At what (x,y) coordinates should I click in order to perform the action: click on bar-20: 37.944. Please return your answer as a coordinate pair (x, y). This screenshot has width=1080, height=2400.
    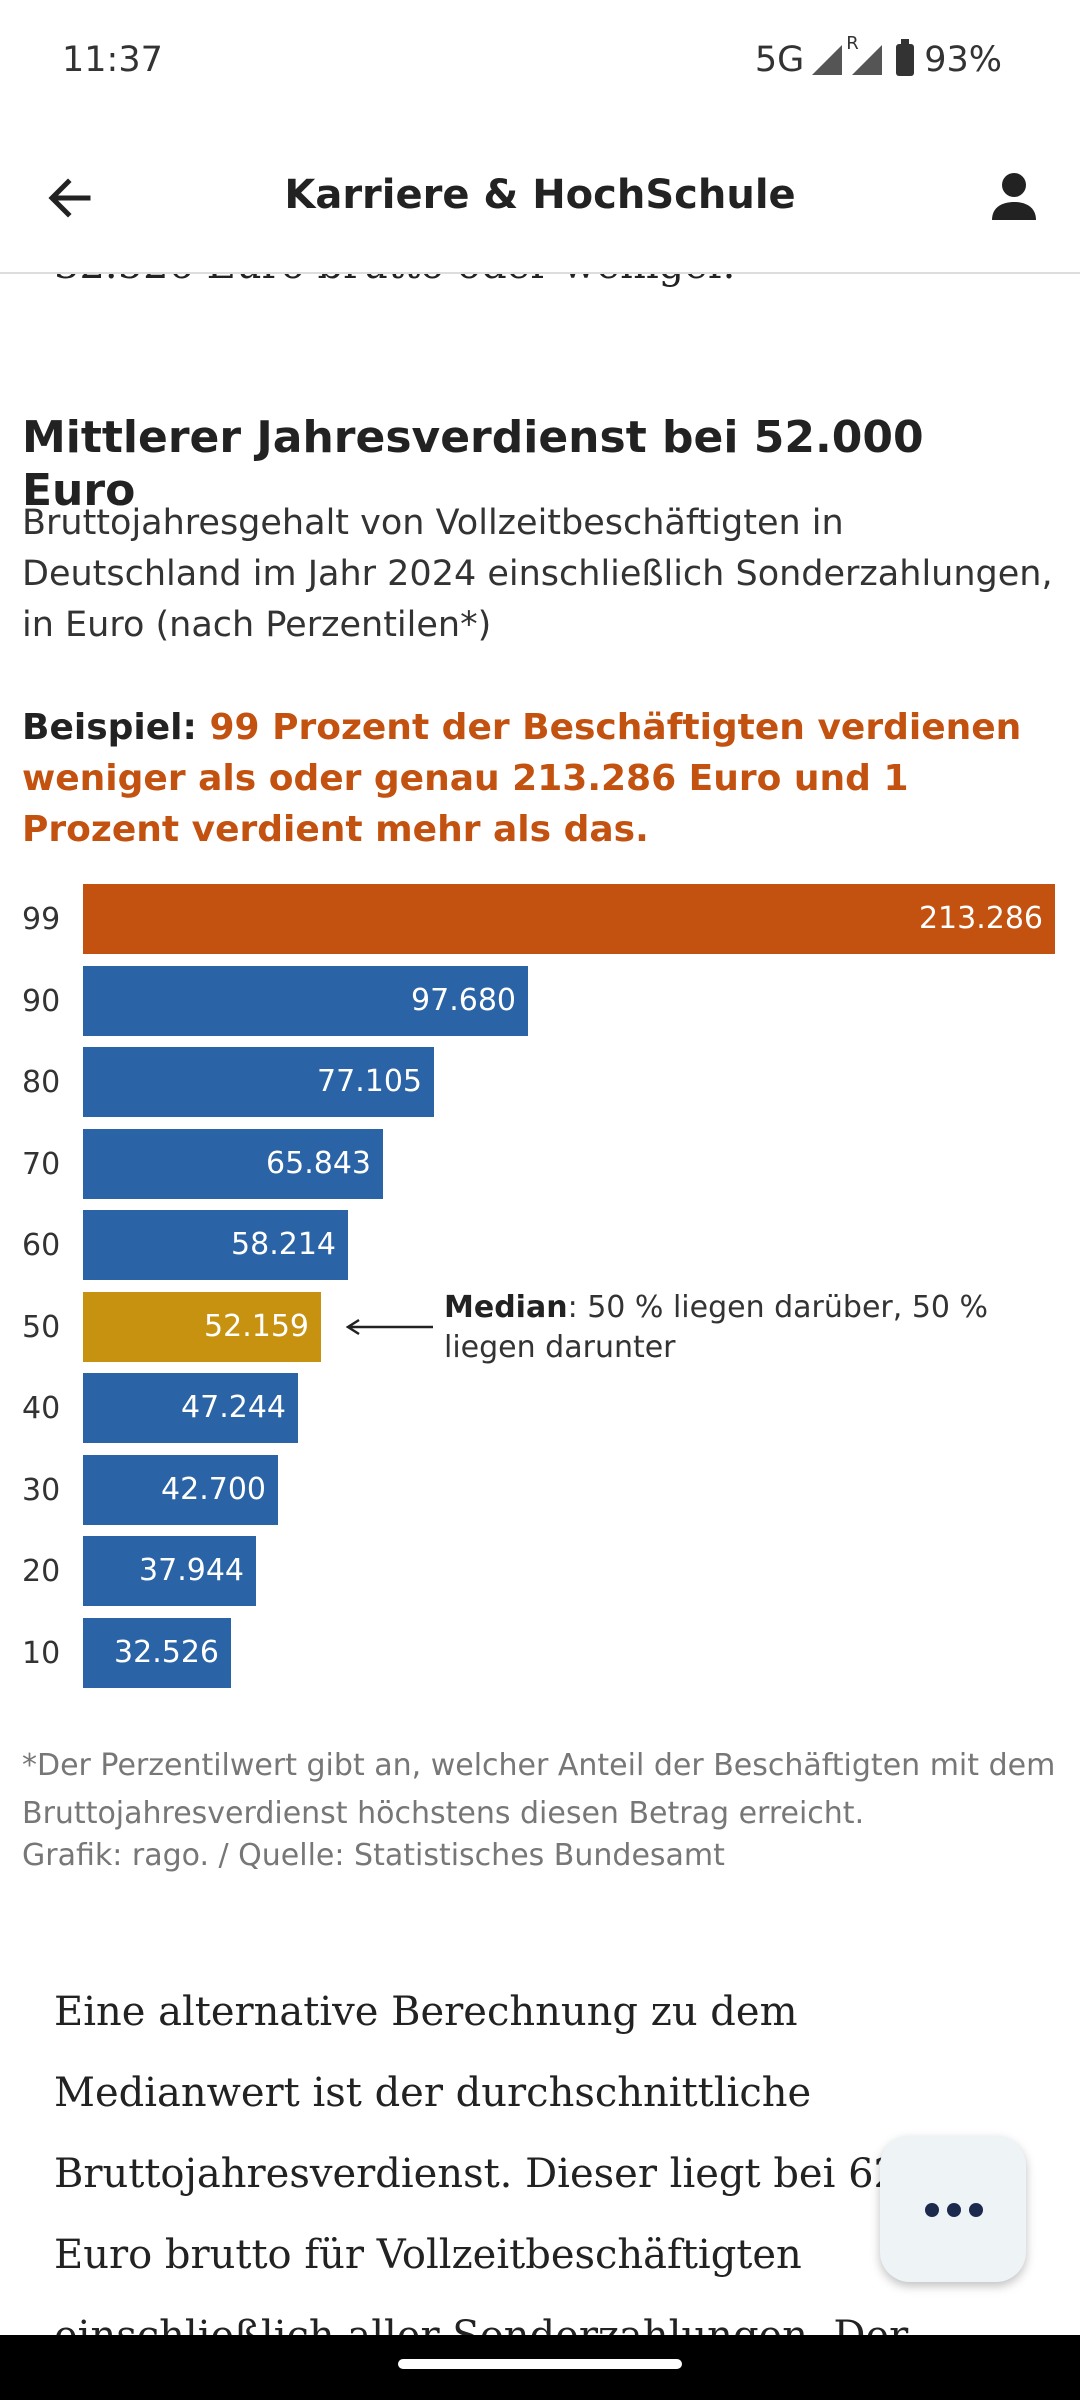
    Looking at the image, I should click on (169, 1571).